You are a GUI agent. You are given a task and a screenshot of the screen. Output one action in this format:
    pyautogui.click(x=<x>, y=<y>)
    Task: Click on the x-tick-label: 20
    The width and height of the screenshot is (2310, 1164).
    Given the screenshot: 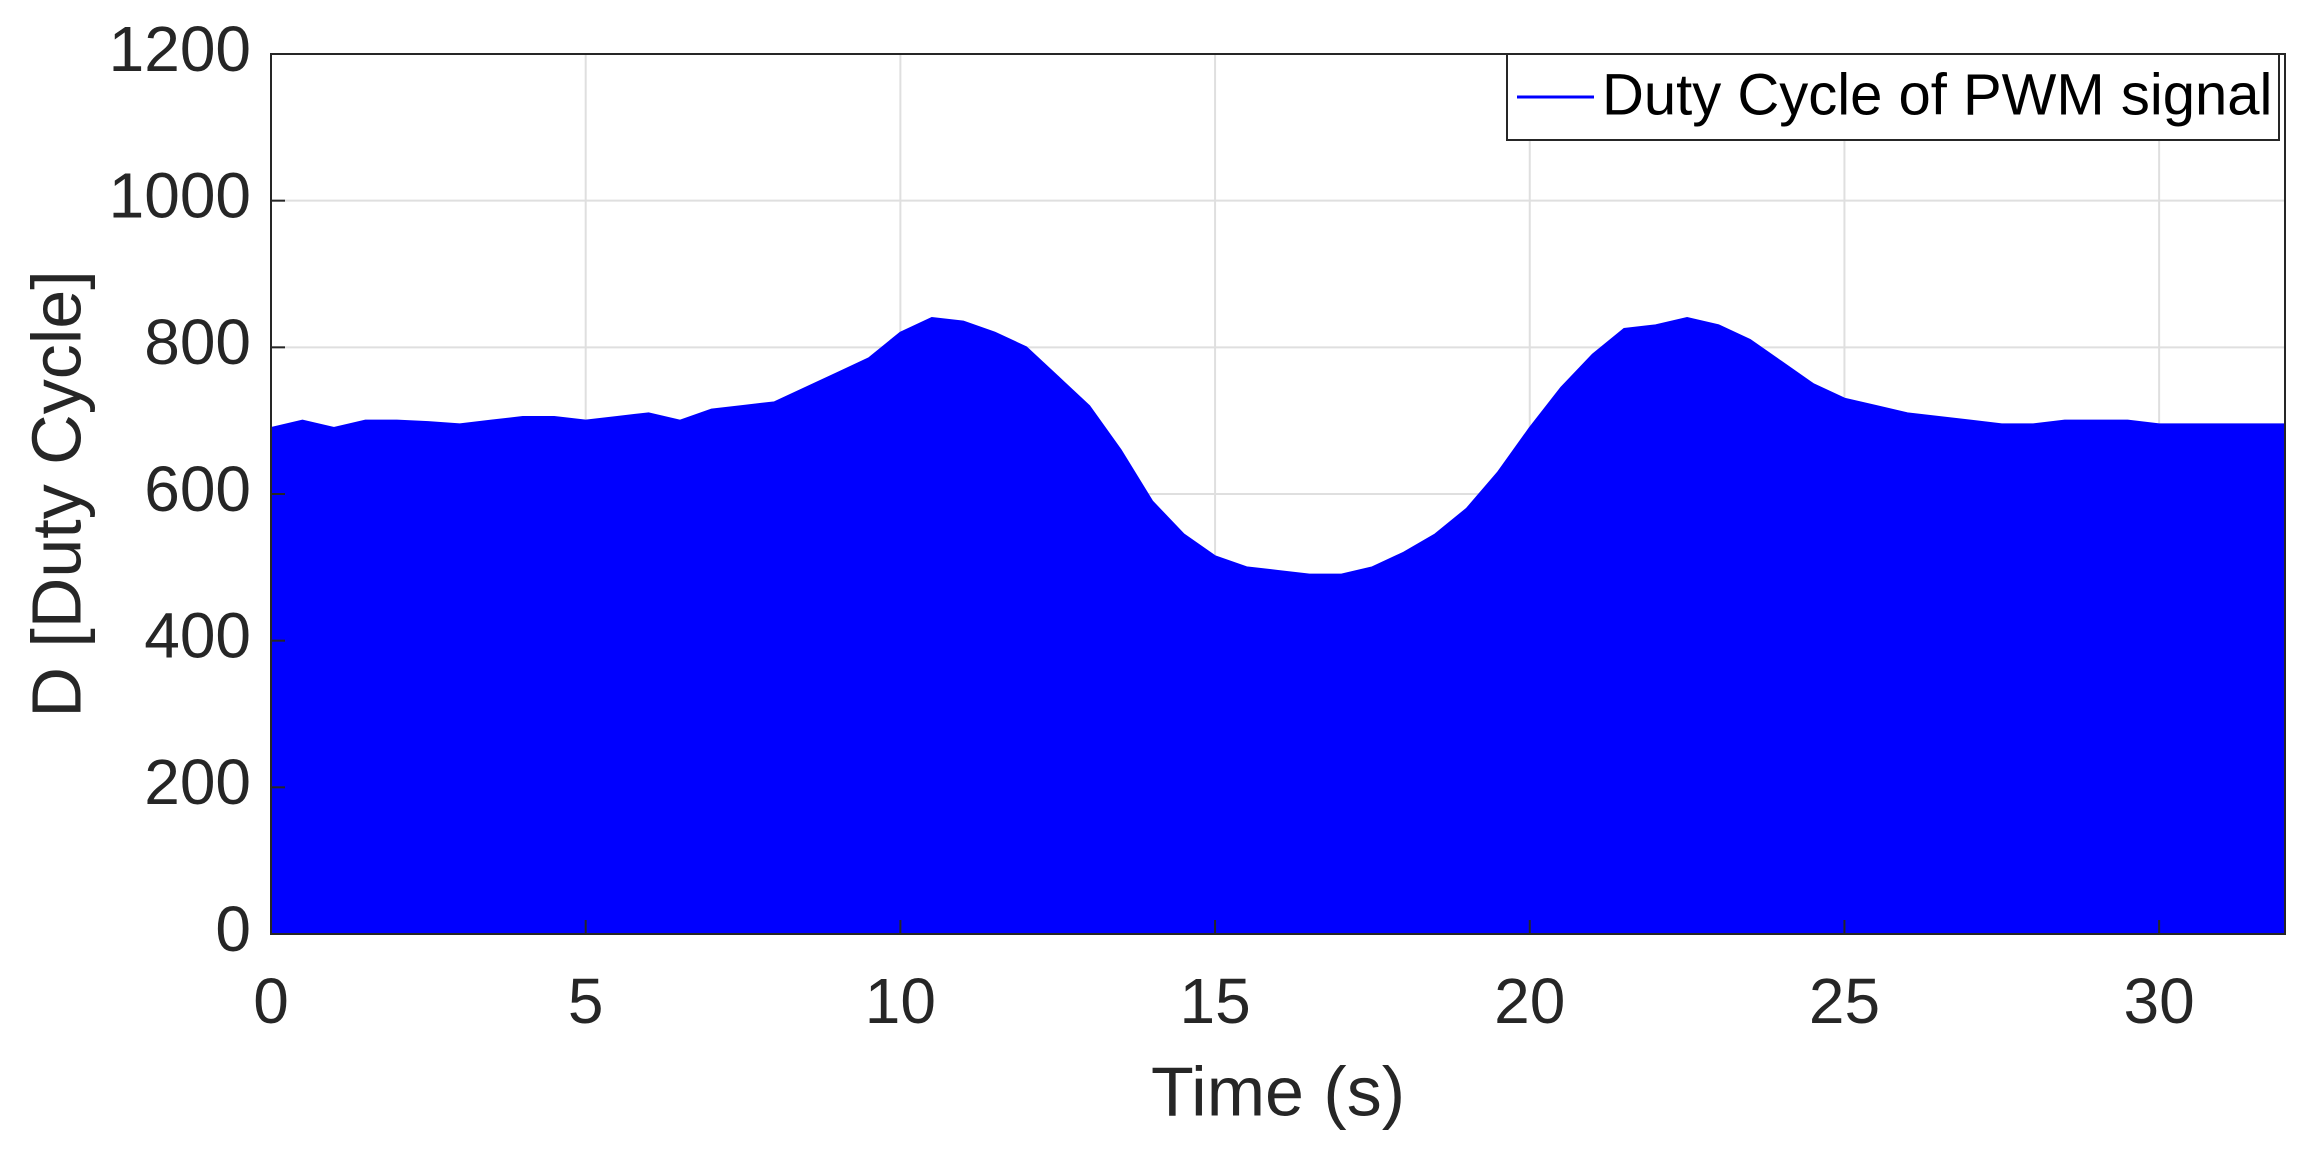 What is the action you would take?
    pyautogui.click(x=1529, y=1001)
    